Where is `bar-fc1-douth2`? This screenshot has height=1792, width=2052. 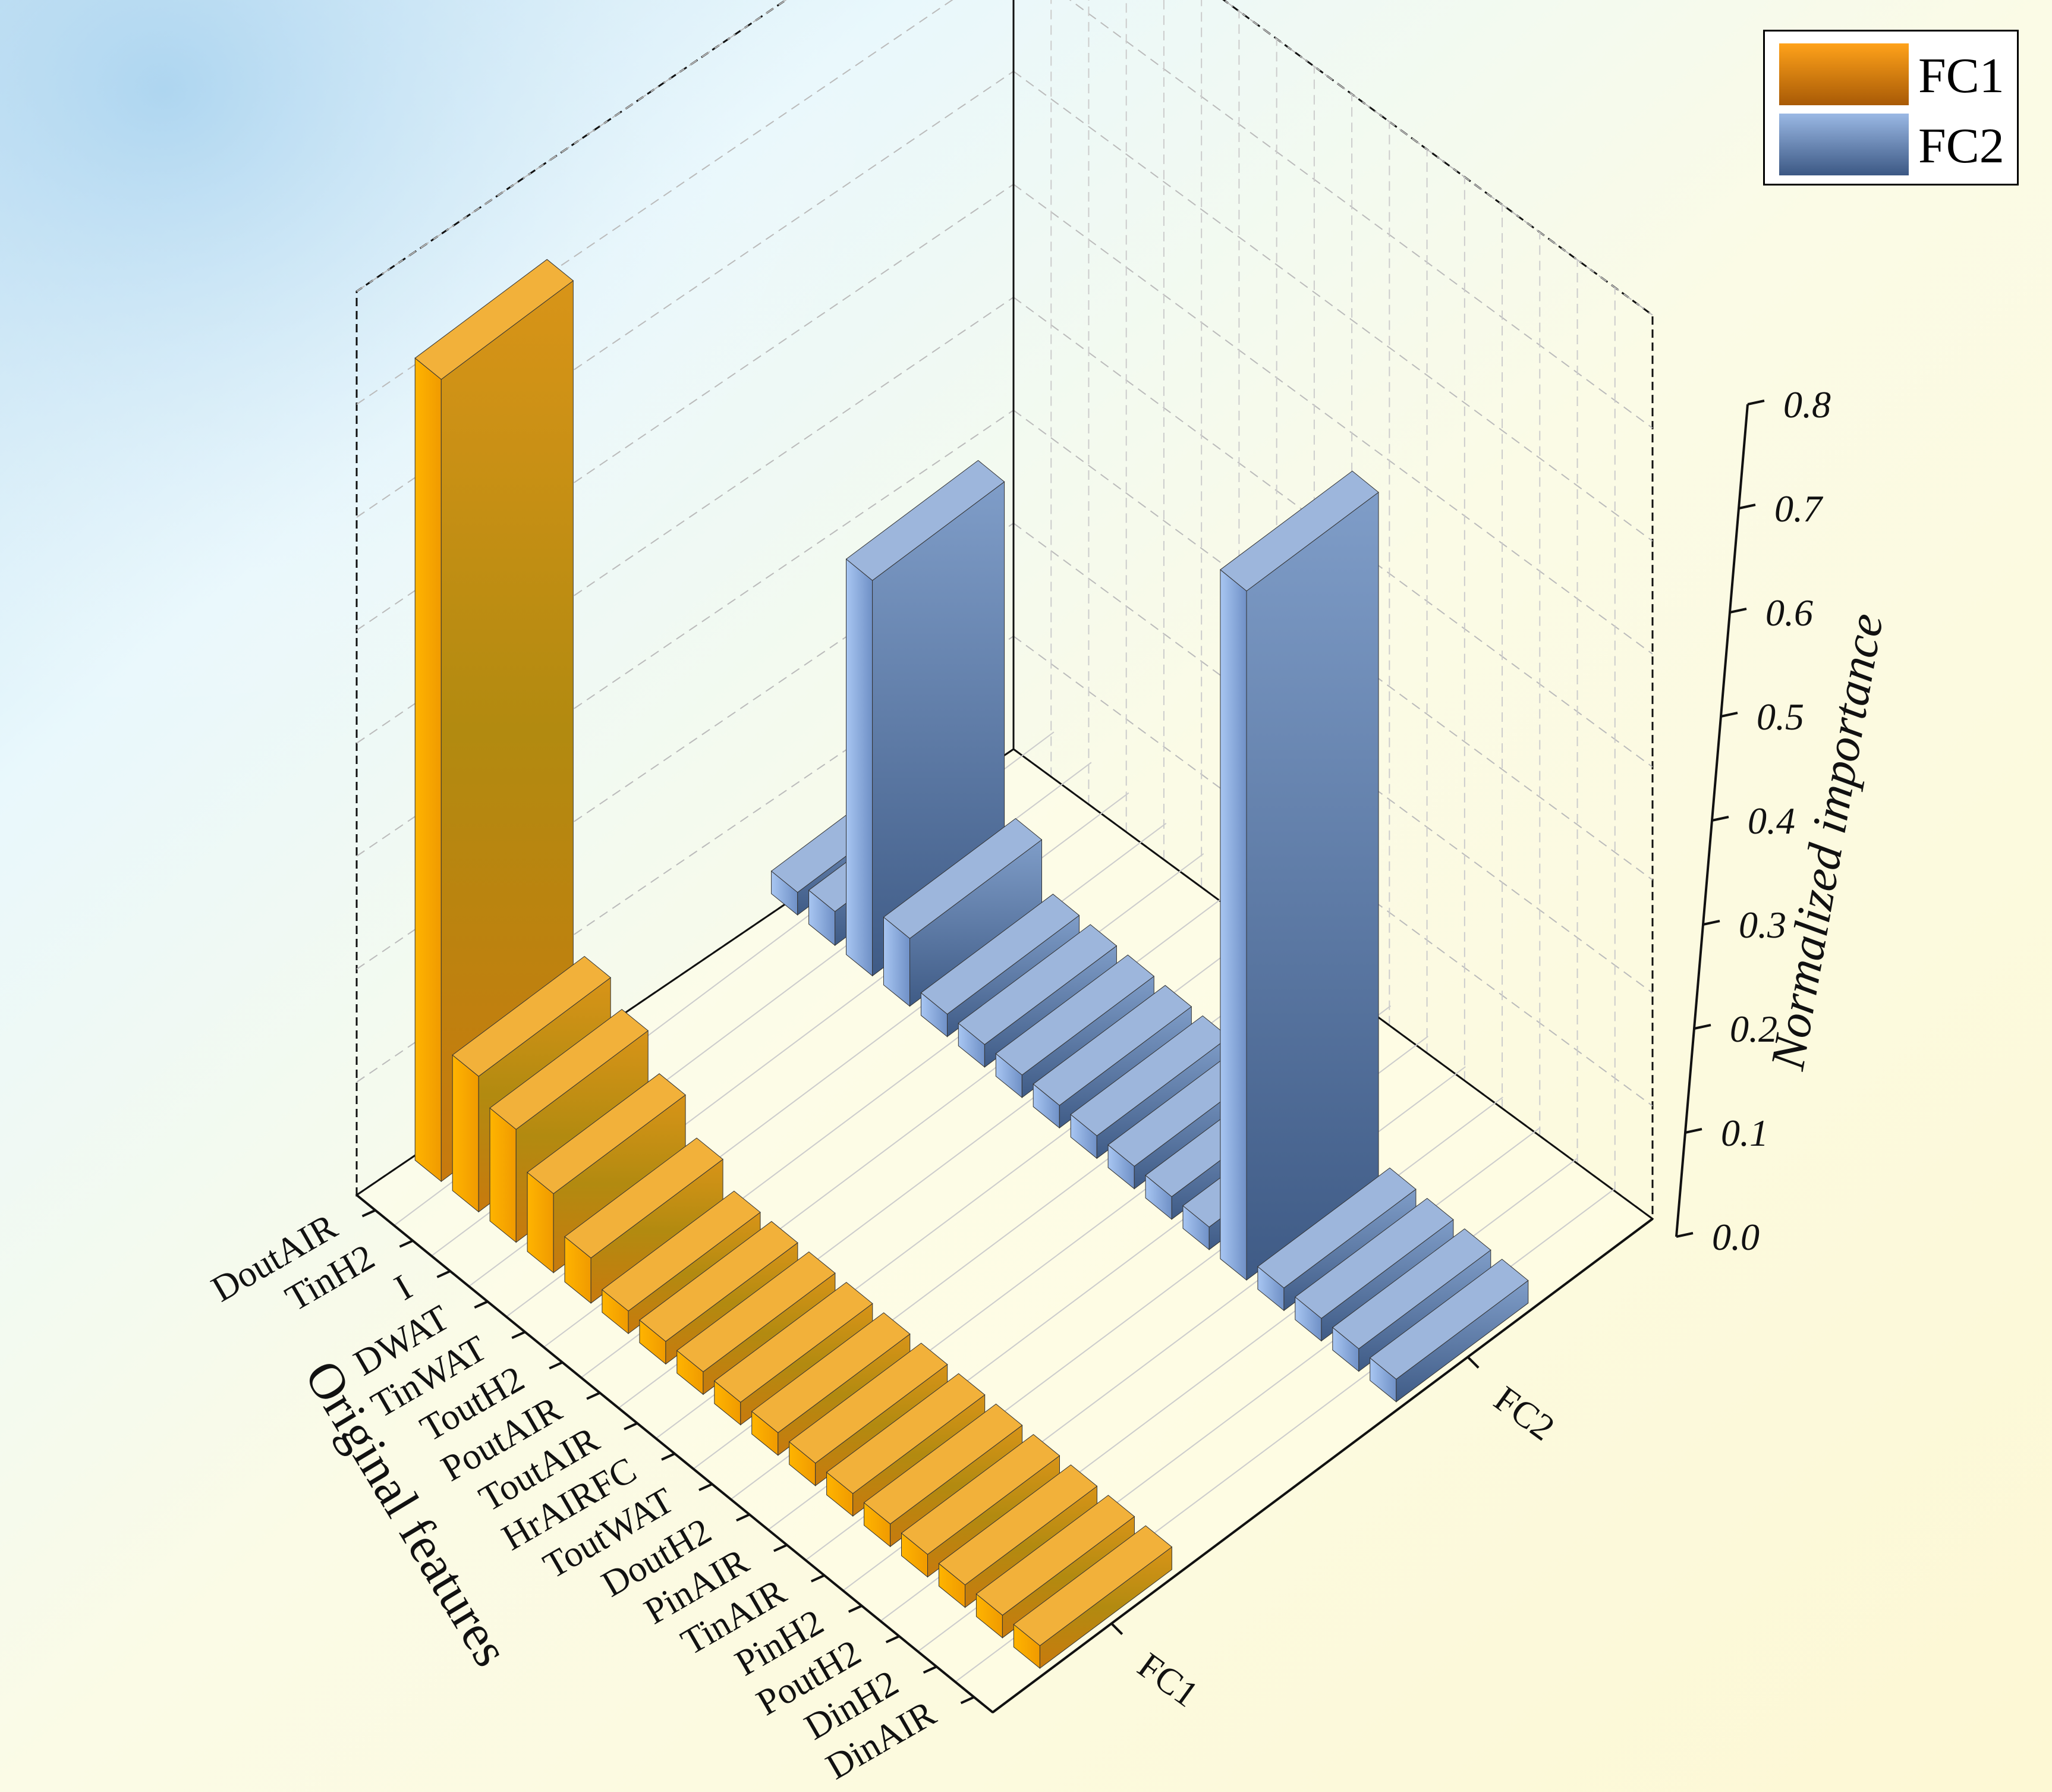
bar-fc1-douth2 is located at coordinates (868, 1414).